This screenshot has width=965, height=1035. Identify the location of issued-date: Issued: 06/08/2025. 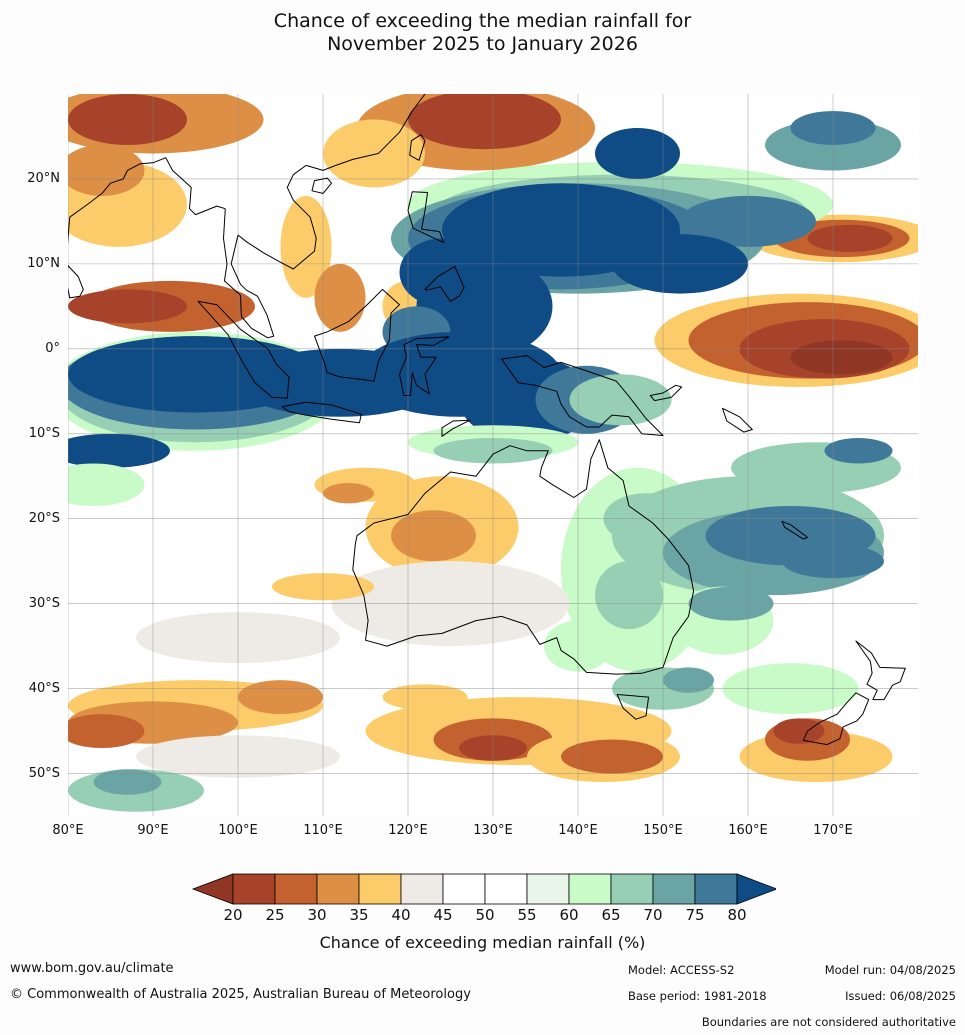
(900, 996).